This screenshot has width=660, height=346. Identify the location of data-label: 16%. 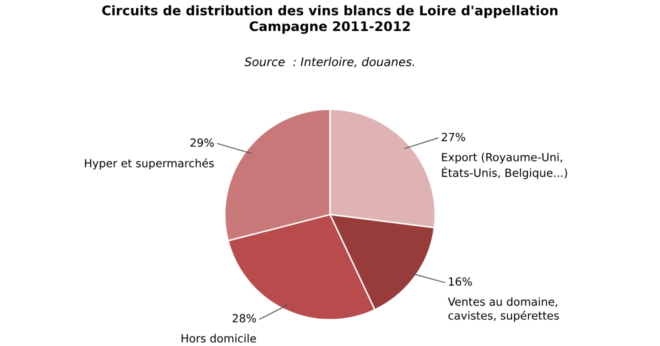
(460, 281).